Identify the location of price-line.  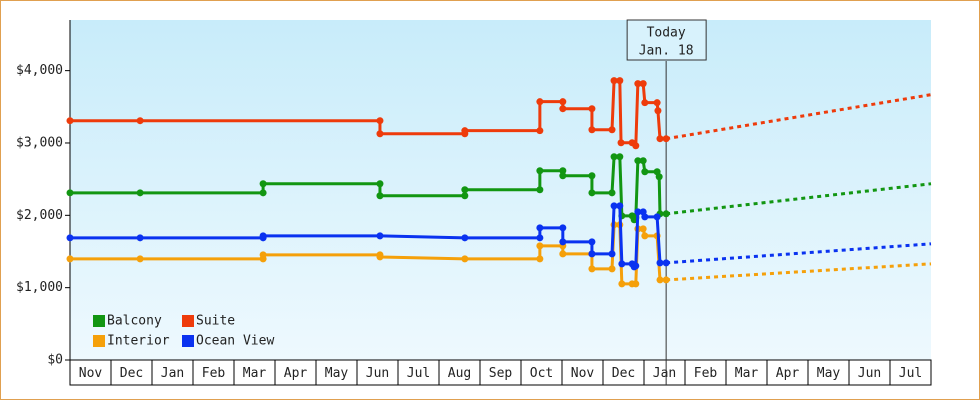
(368, 189).